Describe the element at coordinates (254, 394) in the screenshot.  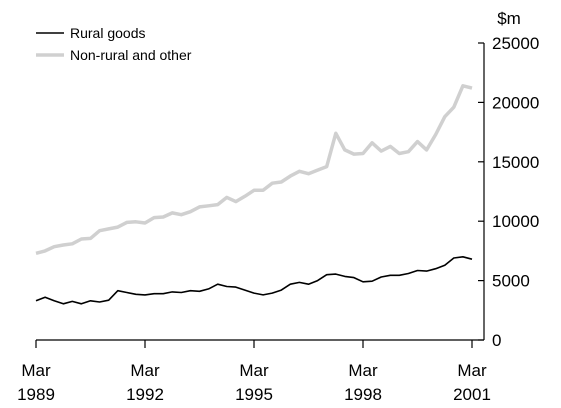
I see `x-tick-label-year: 1995` at that location.